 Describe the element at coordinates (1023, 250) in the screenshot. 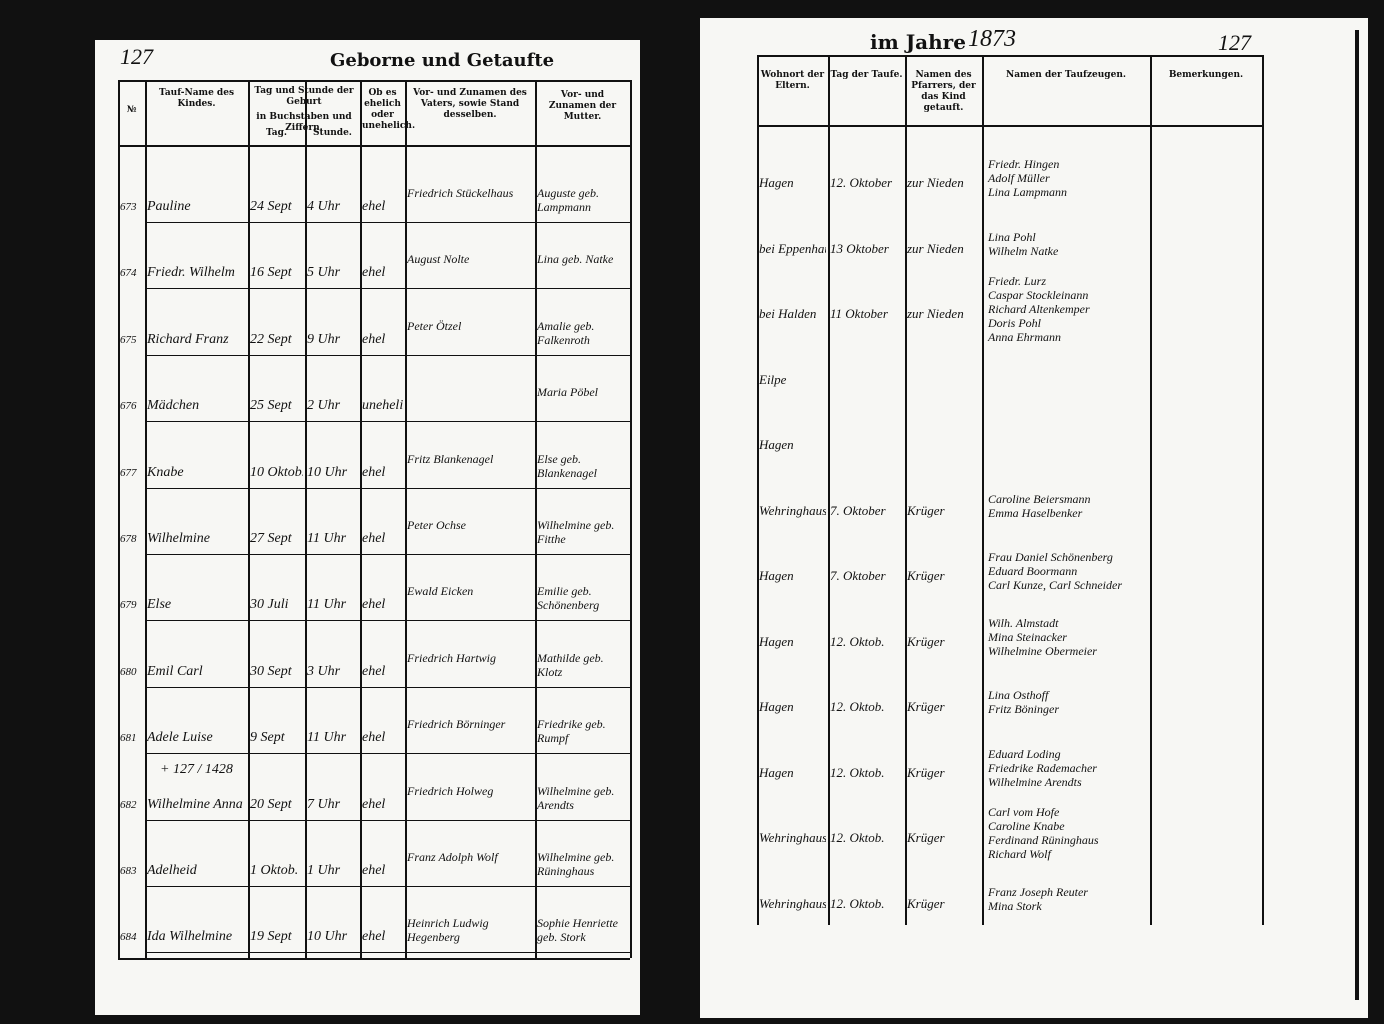

I see `godparent: Wilhelm Natke` at that location.